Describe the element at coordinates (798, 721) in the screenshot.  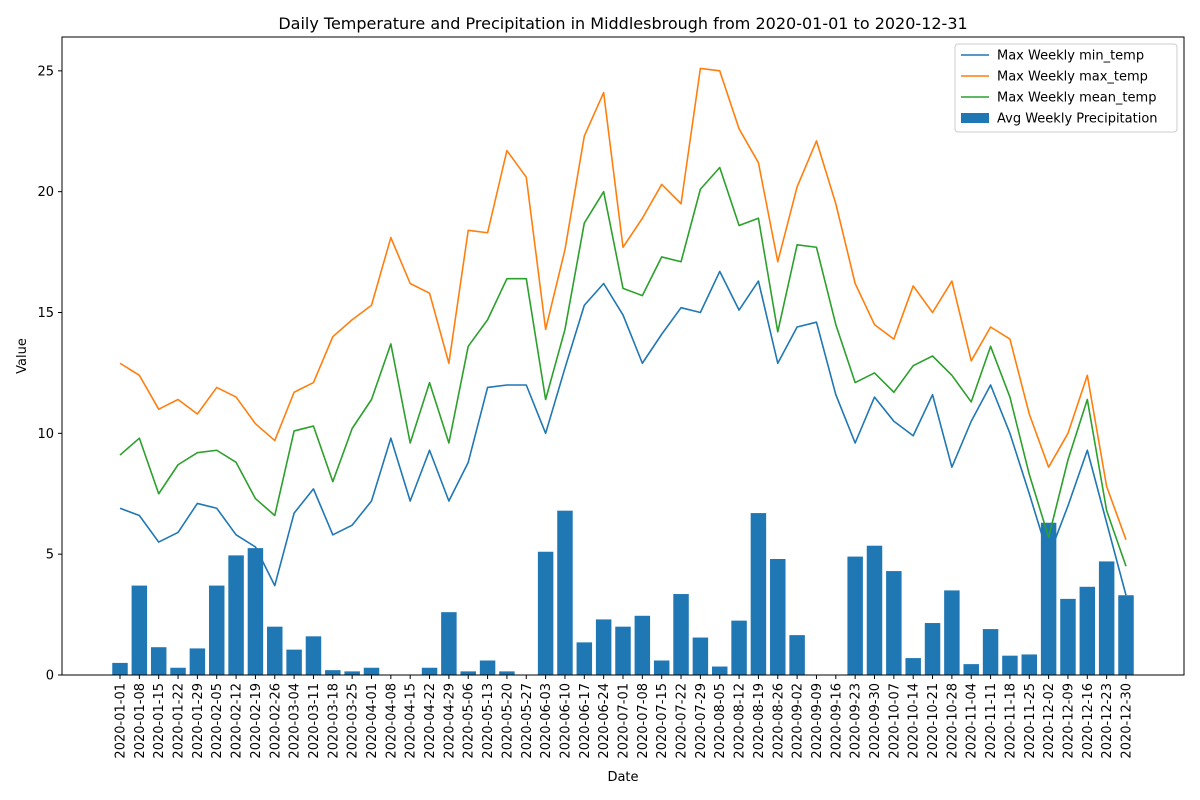
I see `x-tick-label: 2020-09-02` at that location.